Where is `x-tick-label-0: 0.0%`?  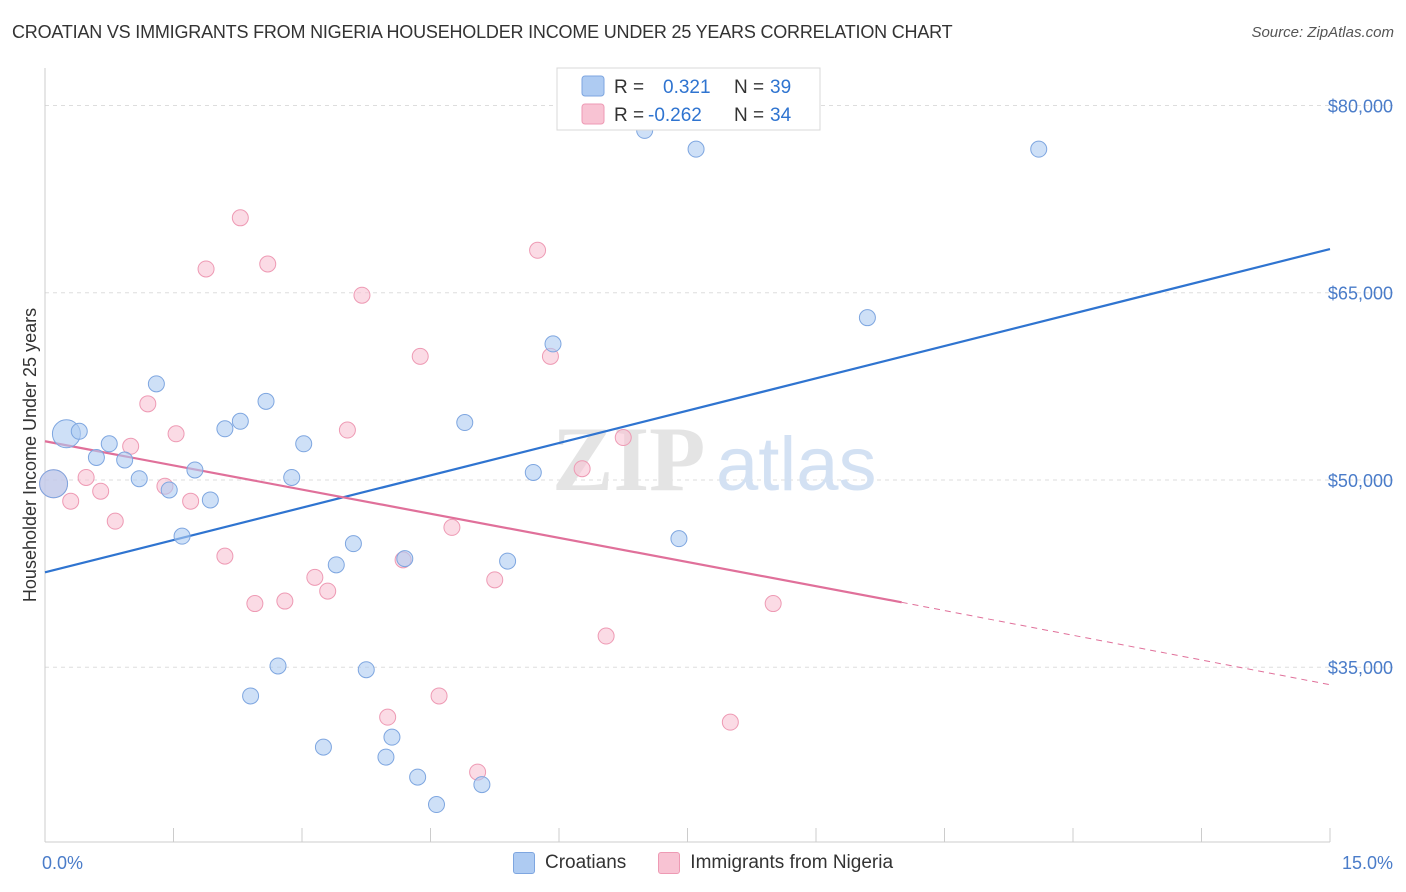
x-tick-label-0: 0.0% is located at coordinates (62, 863).